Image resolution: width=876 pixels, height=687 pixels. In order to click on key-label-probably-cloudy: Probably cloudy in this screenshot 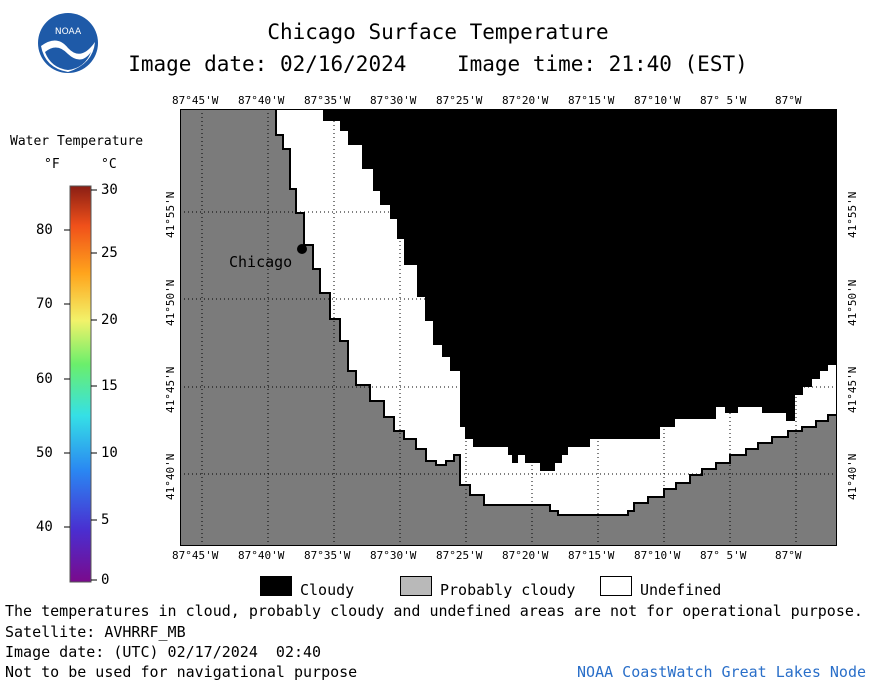, I will do `click(508, 590)`.